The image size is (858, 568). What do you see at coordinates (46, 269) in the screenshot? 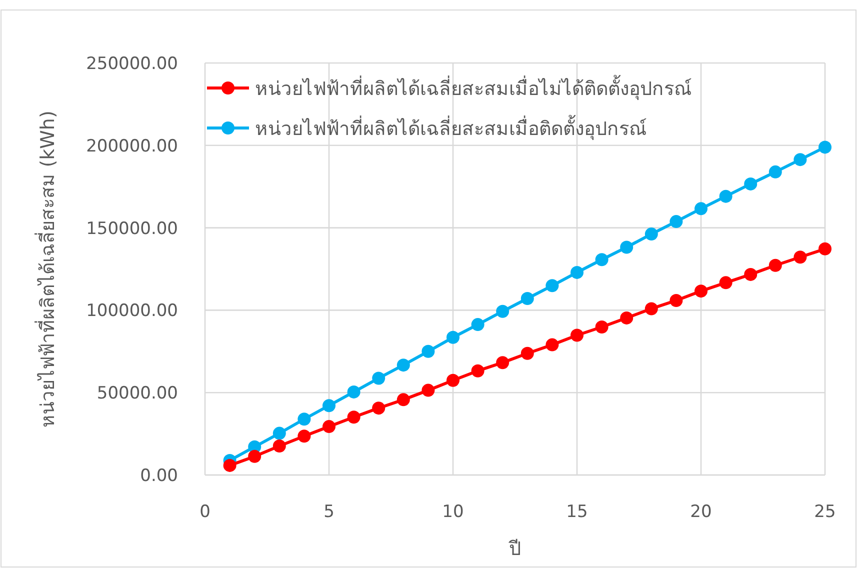
I see `y-axis-title: หน่วยไฟฟ้าที่ผลิตได้เฉลี่ยสะสม (kWh)` at bounding box center [46, 269].